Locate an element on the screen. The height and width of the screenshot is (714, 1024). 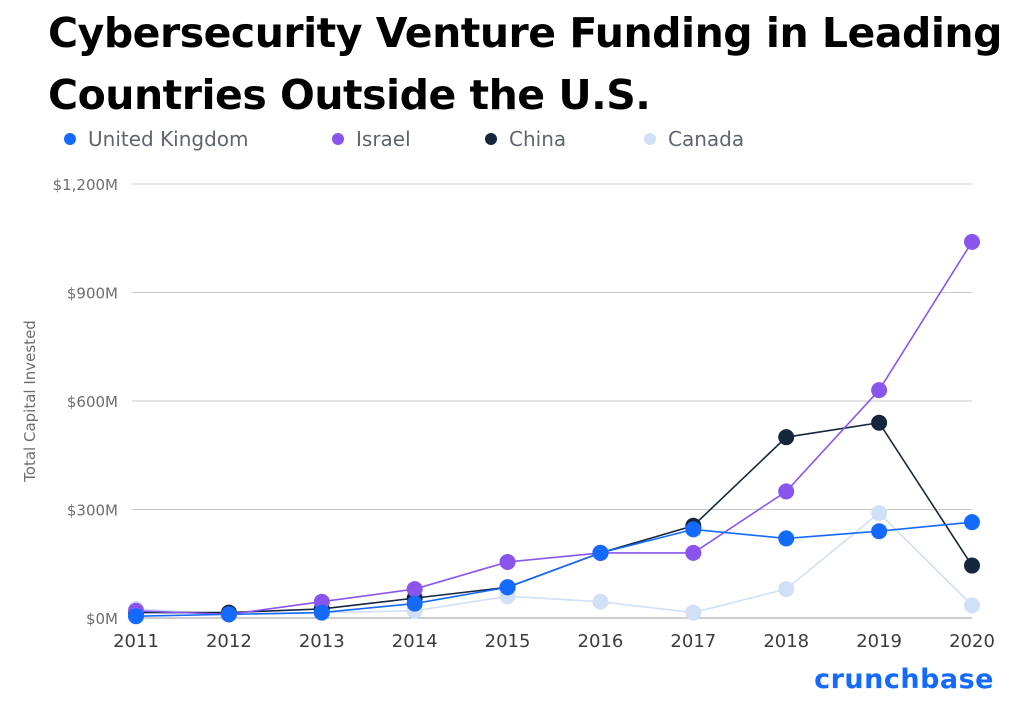
x-tick-label: 2012 is located at coordinates (229, 641).